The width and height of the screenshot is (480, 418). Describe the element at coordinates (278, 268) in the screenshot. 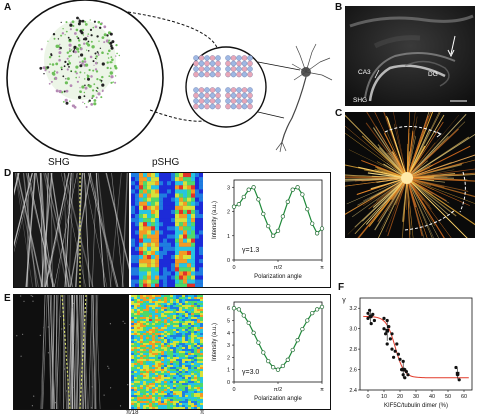

I see `x-tick-label: π/2` at that location.